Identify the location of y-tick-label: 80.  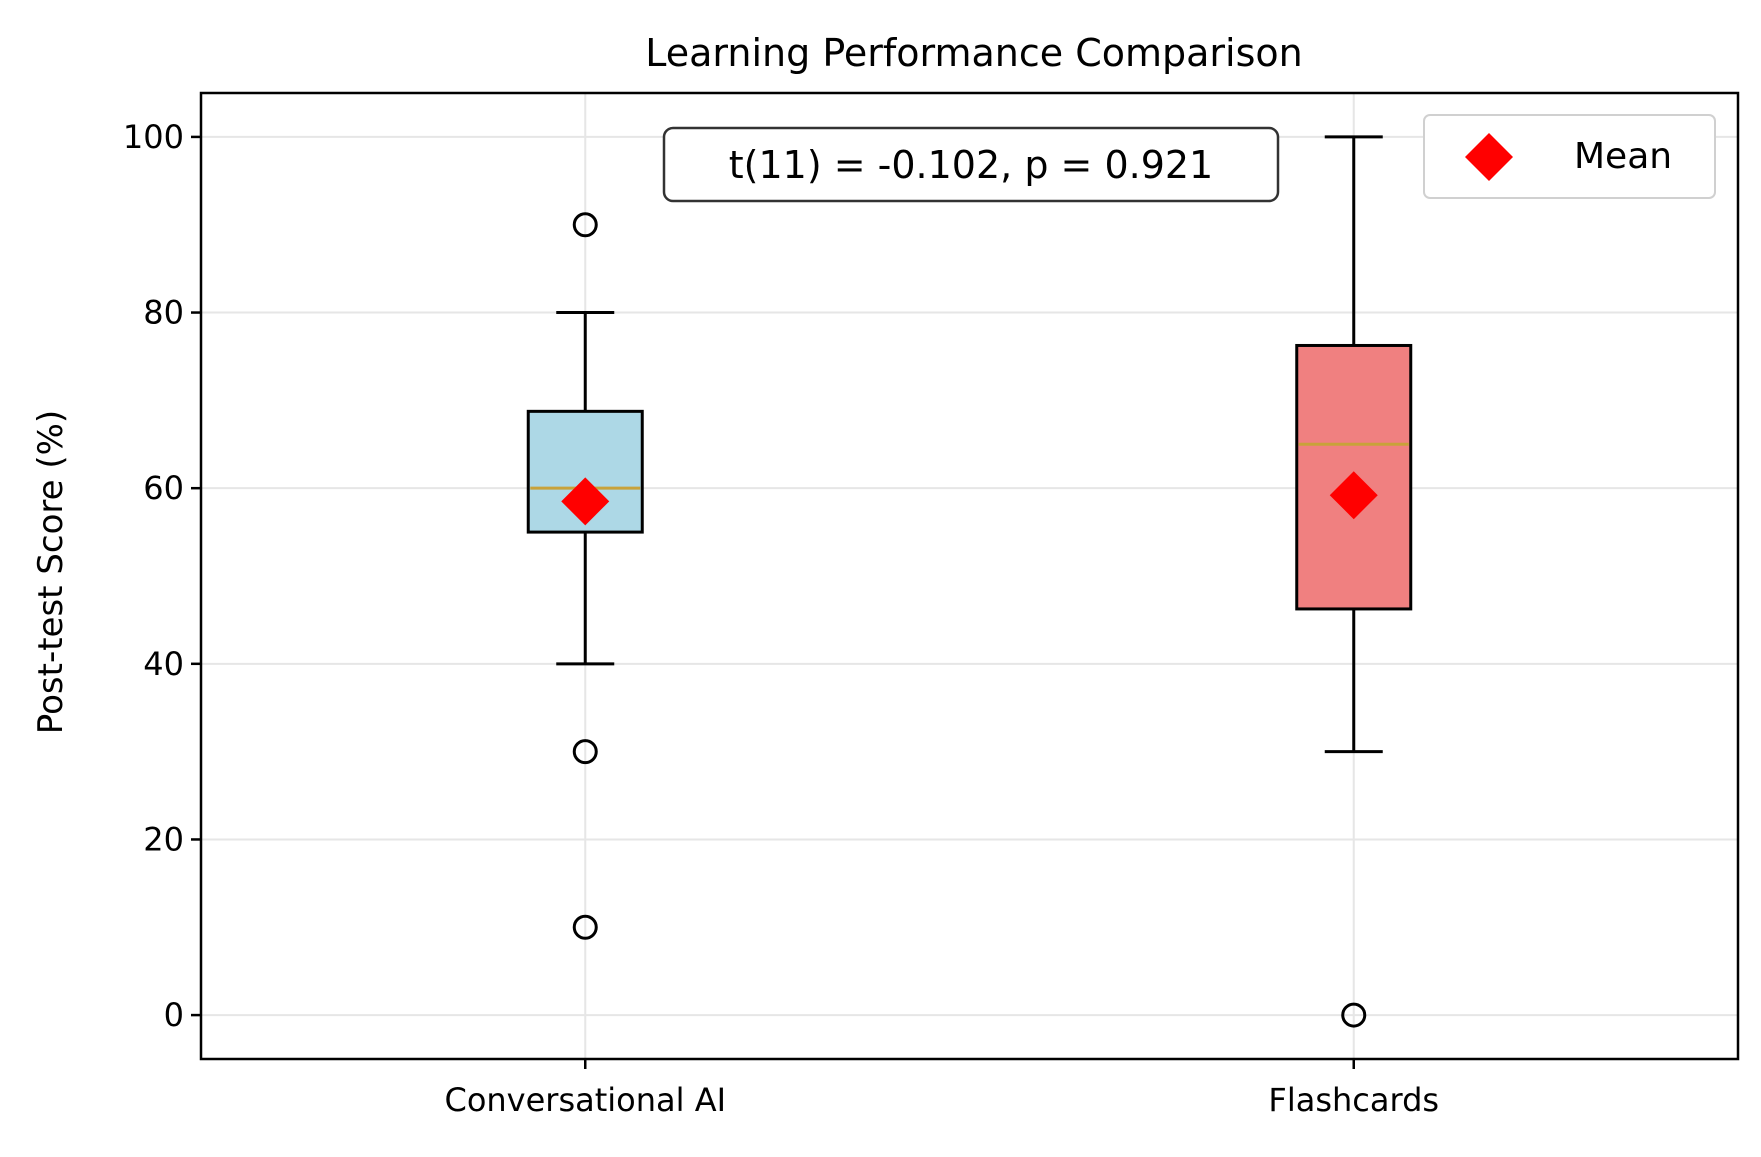
(163, 313).